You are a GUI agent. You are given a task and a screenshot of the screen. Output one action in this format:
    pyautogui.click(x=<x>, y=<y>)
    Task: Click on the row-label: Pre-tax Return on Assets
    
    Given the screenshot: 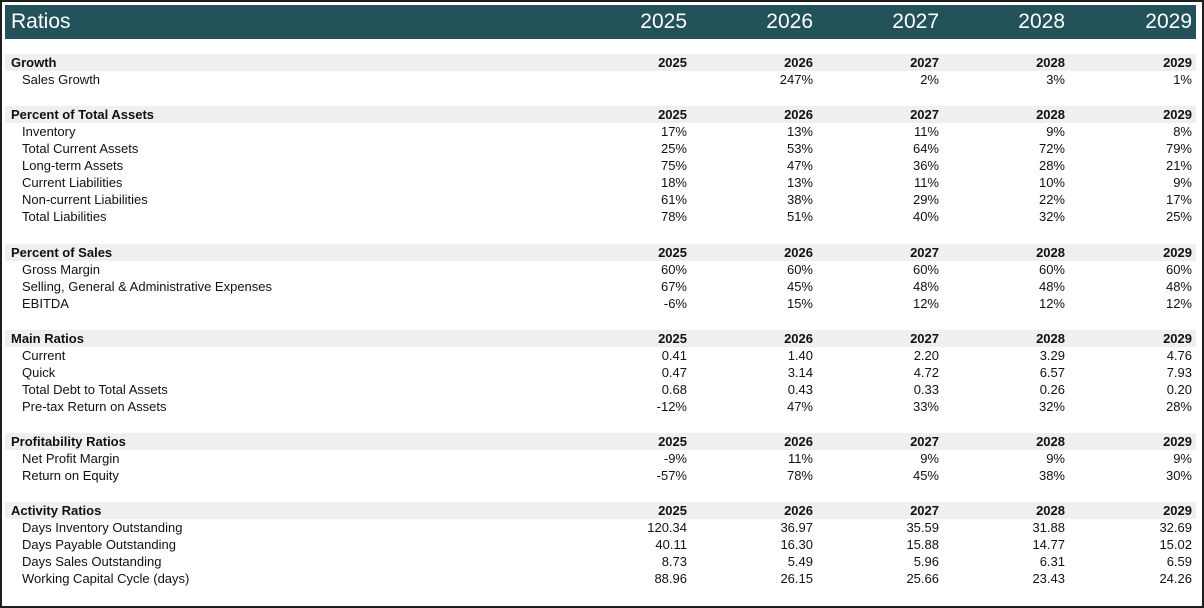 What is the action you would take?
    pyautogui.click(x=94, y=406)
    